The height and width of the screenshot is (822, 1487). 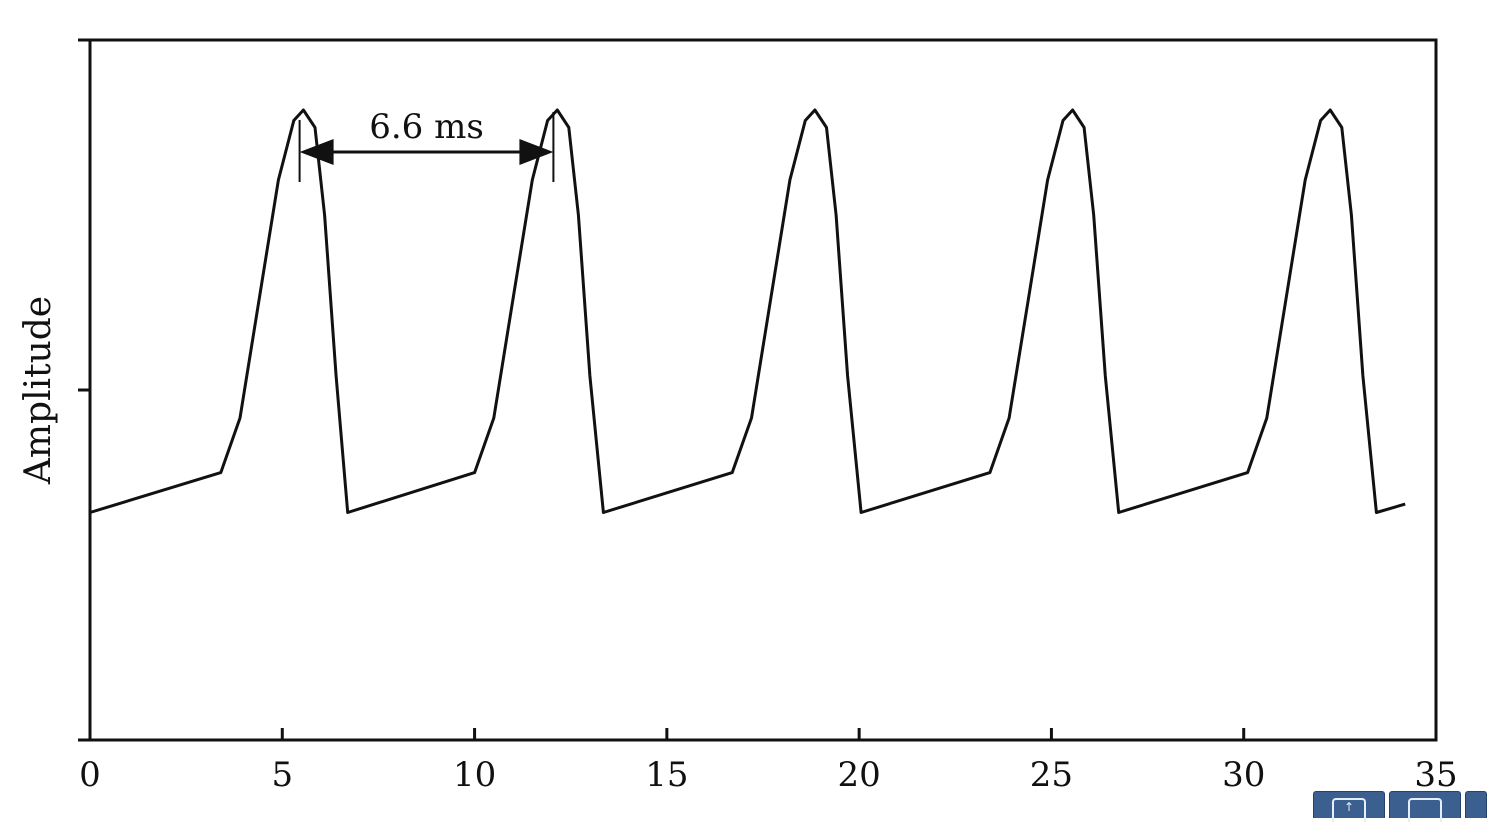 What do you see at coordinates (859, 775) in the screenshot?
I see `x-tick-label: 20` at bounding box center [859, 775].